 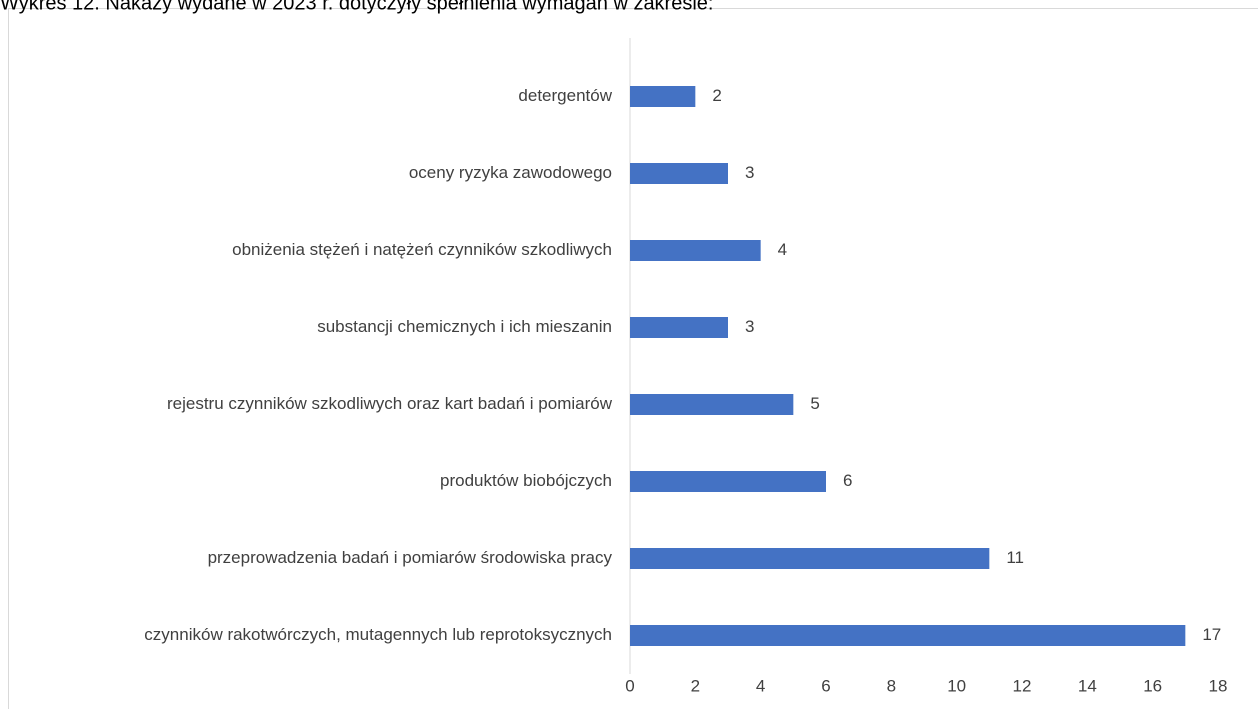 I want to click on x-tick-label: 8, so click(x=891, y=685).